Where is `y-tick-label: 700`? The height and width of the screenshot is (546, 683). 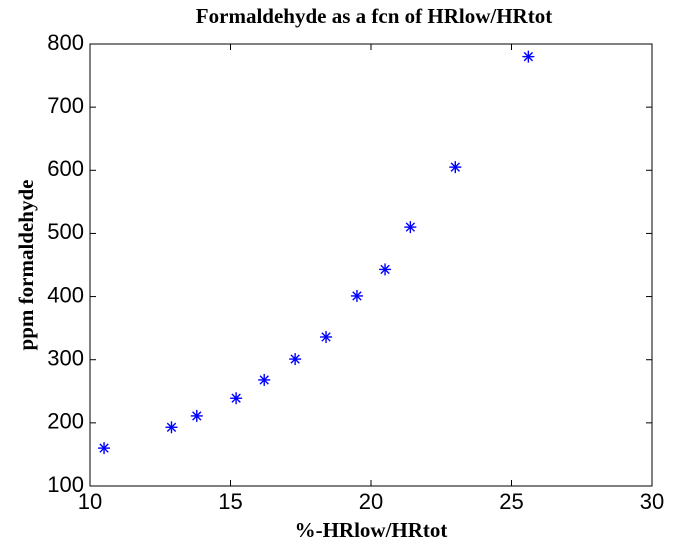
y-tick-label: 700 is located at coordinates (65, 105).